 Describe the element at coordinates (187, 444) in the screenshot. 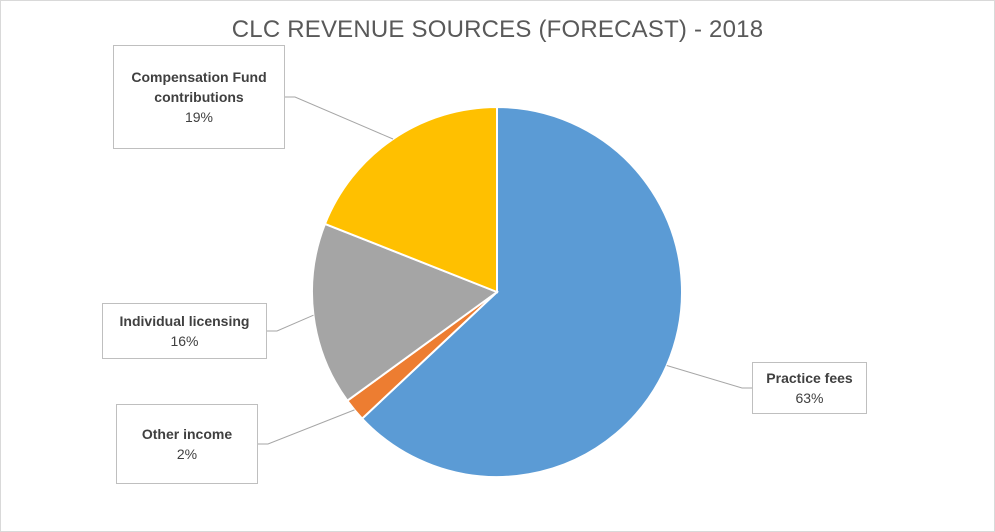

I see `data-label-other-income: Other income 2%` at that location.